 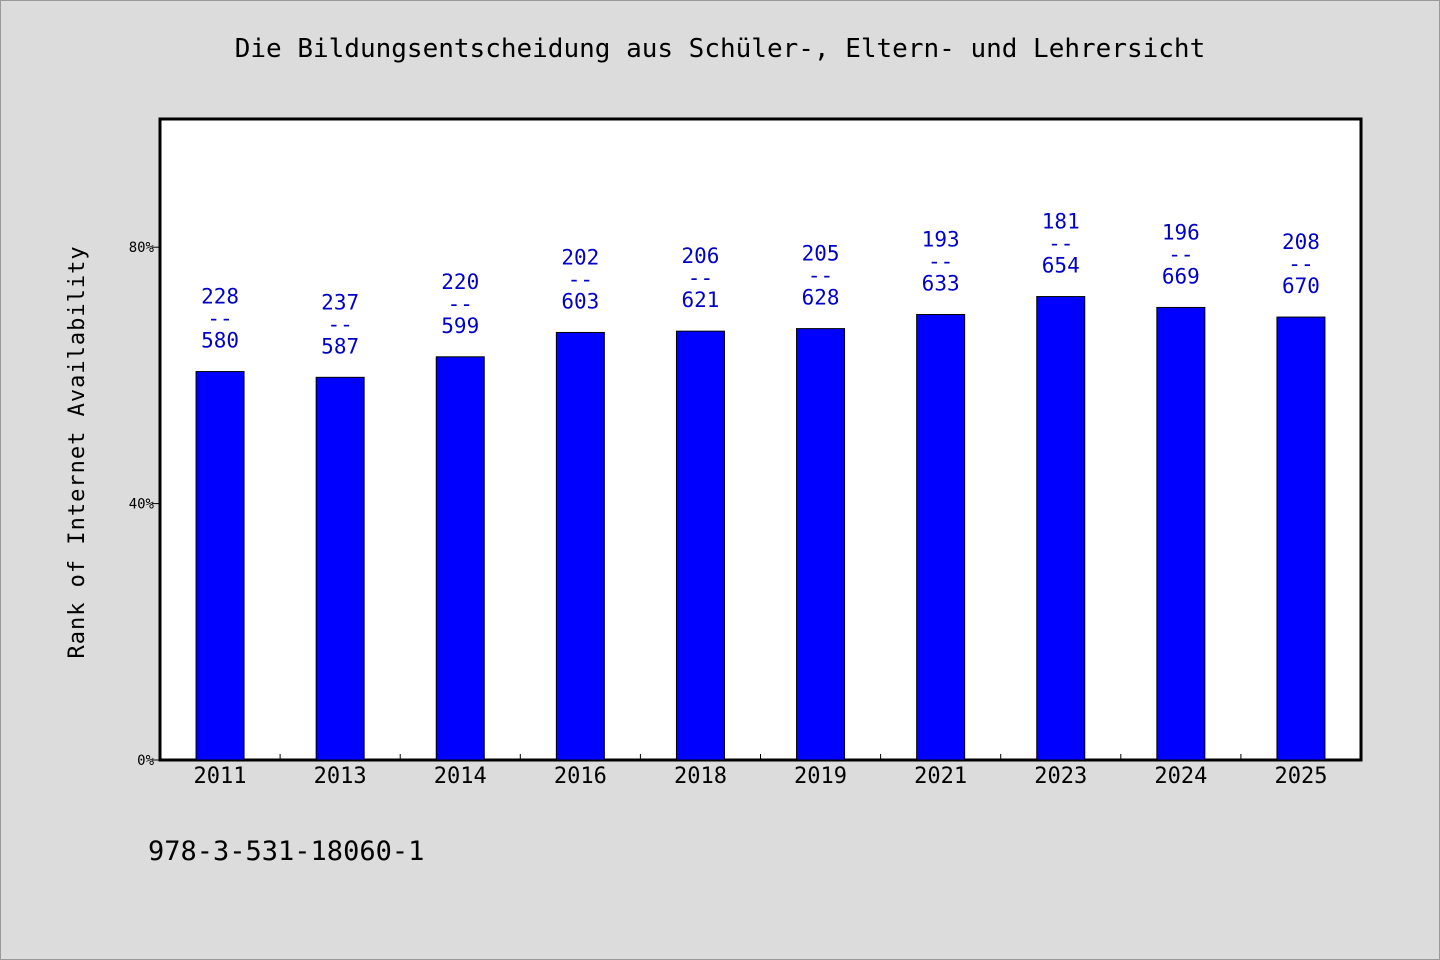 I want to click on data-label-top: 202, so click(x=580, y=257).